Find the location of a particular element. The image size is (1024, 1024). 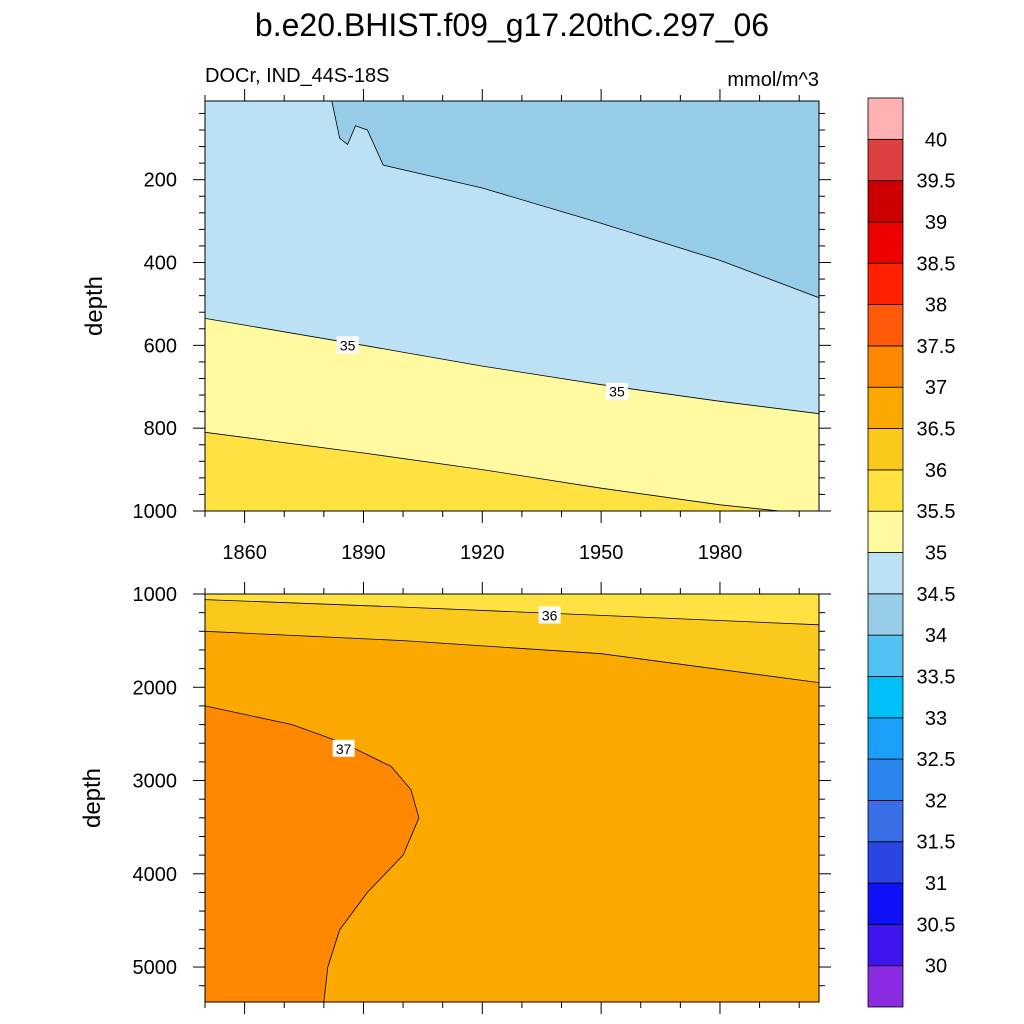

y-tick-label: 5000 is located at coordinates (155, 968).